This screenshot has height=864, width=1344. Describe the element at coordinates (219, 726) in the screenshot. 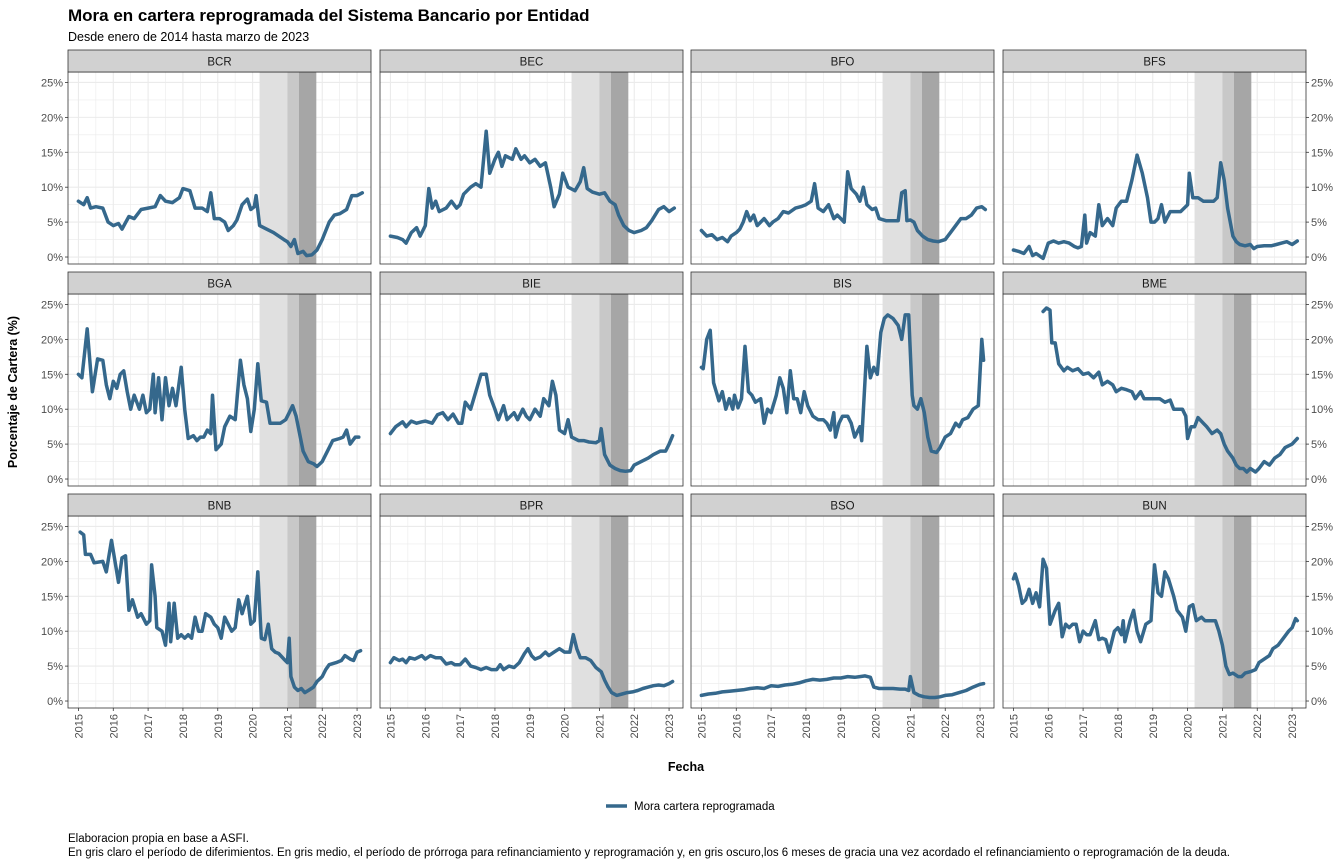

I see `x-tick-label: 2019` at that location.